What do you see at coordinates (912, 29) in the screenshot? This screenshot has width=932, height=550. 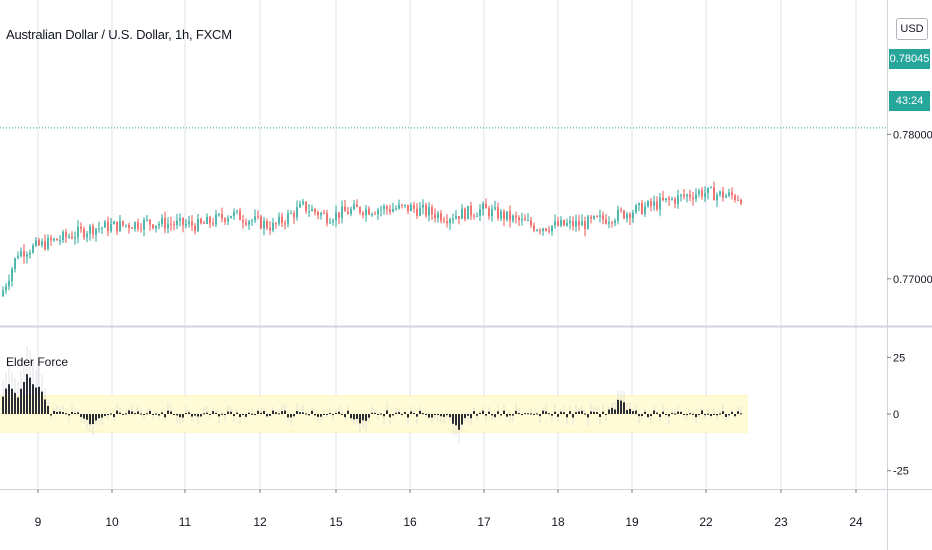 I see `currency-selector: USD` at bounding box center [912, 29].